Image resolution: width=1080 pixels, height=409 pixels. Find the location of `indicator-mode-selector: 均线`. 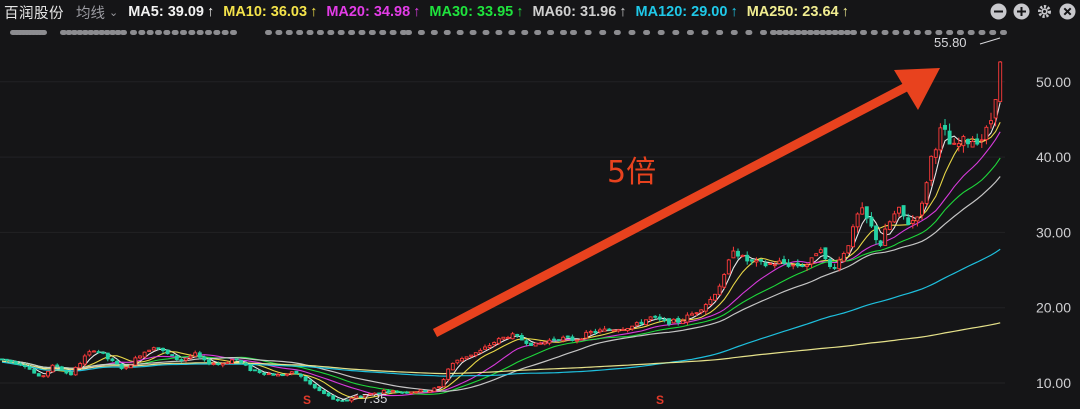

indicator-mode-selector: 均线 is located at coordinates (90, 13).